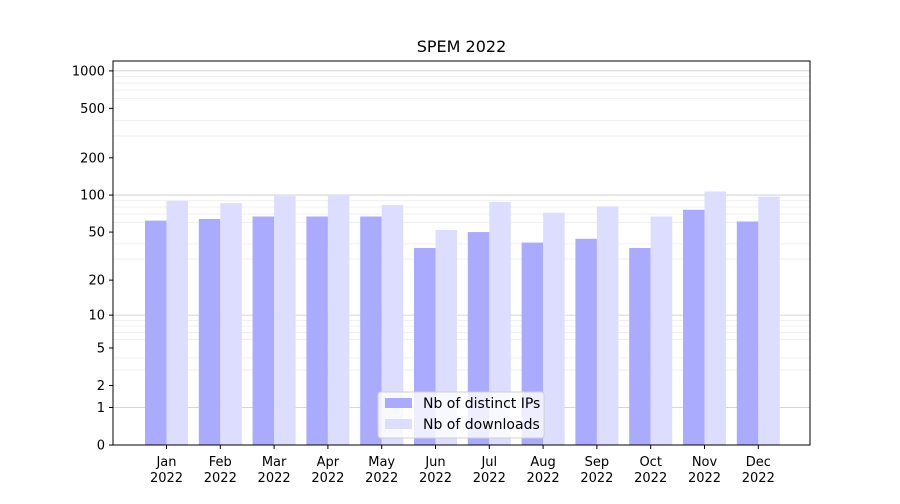 The image size is (900, 504). What do you see at coordinates (462, 46) in the screenshot?
I see `chart-title: SPEM 2022` at bounding box center [462, 46].